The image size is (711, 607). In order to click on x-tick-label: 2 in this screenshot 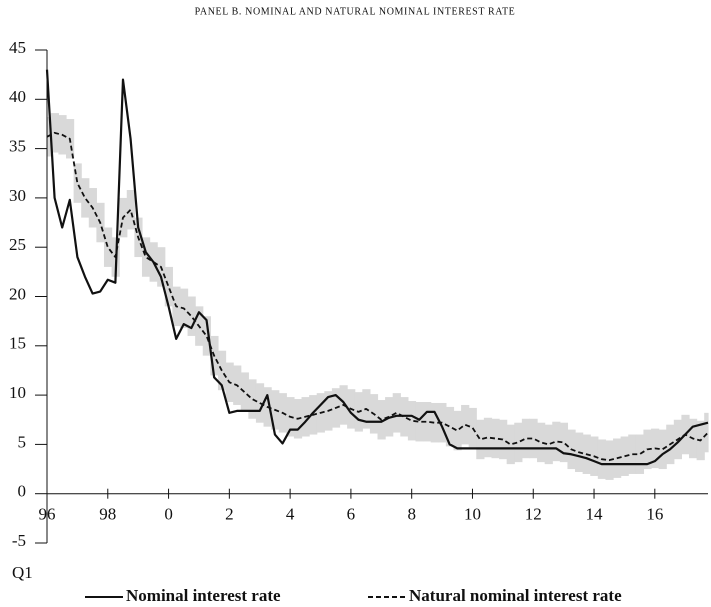, I will do `click(229, 514)`.